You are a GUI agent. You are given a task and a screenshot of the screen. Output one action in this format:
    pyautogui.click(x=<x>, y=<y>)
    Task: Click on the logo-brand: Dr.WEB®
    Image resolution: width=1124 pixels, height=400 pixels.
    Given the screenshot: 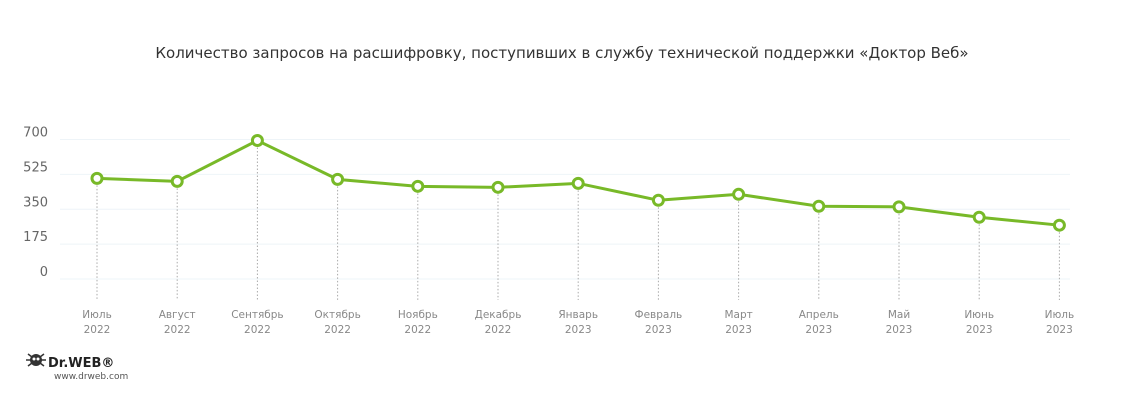 What is the action you would take?
    pyautogui.click(x=81, y=363)
    